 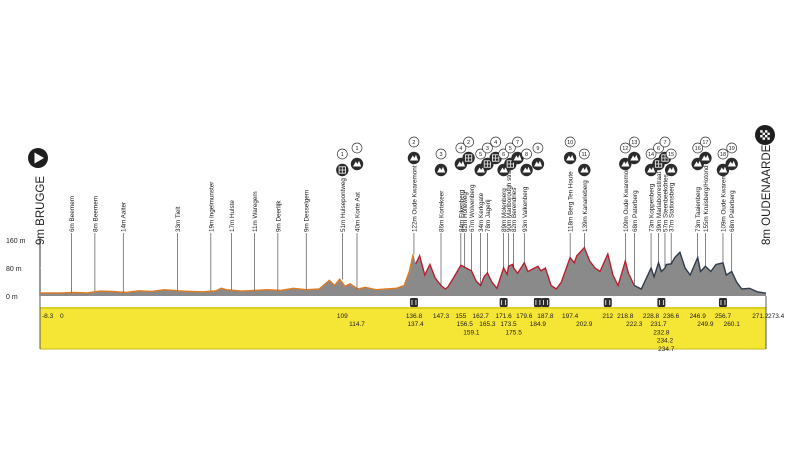 I want to click on km-mark-label: 212, so click(x=607, y=316).